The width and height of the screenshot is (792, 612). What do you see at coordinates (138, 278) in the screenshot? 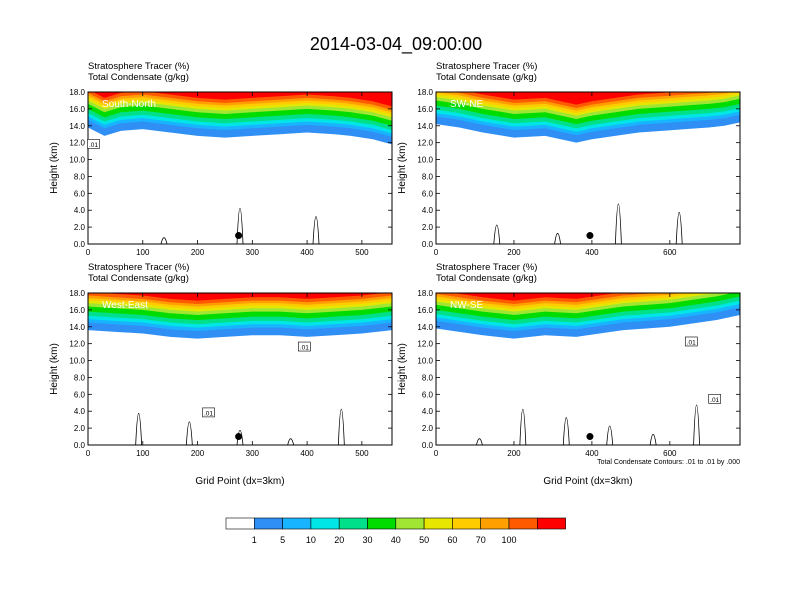
I see `header-condensate: Total Condensate (g/kg)` at bounding box center [138, 278].